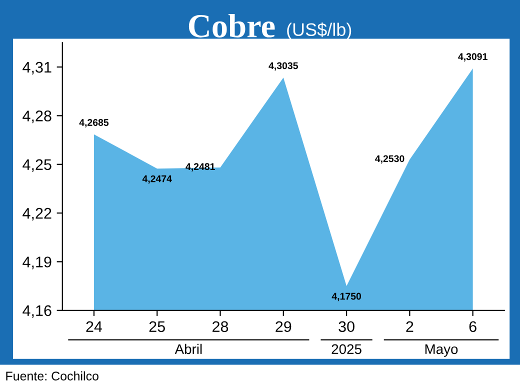 This screenshot has width=520, height=388. I want to click on chart-title: Cobre, so click(231, 26).